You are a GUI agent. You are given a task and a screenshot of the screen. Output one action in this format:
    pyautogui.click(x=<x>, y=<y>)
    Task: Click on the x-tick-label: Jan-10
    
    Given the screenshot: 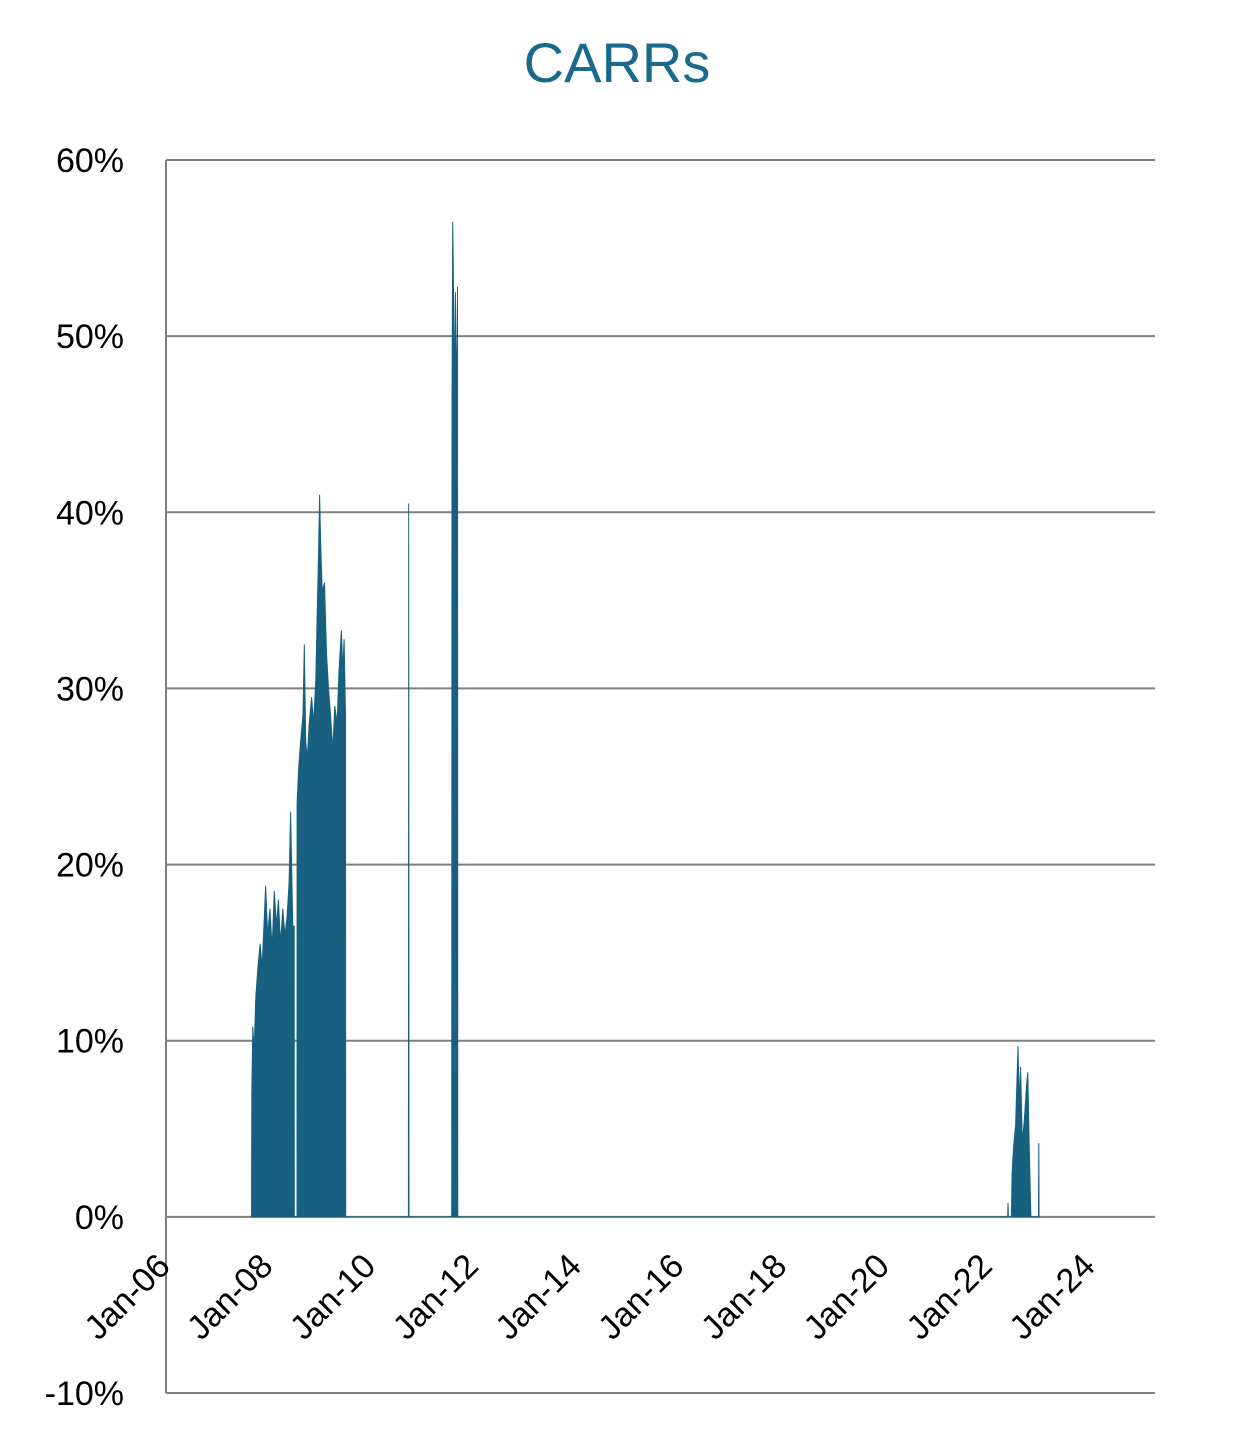 What is the action you would take?
    pyautogui.click(x=333, y=1297)
    